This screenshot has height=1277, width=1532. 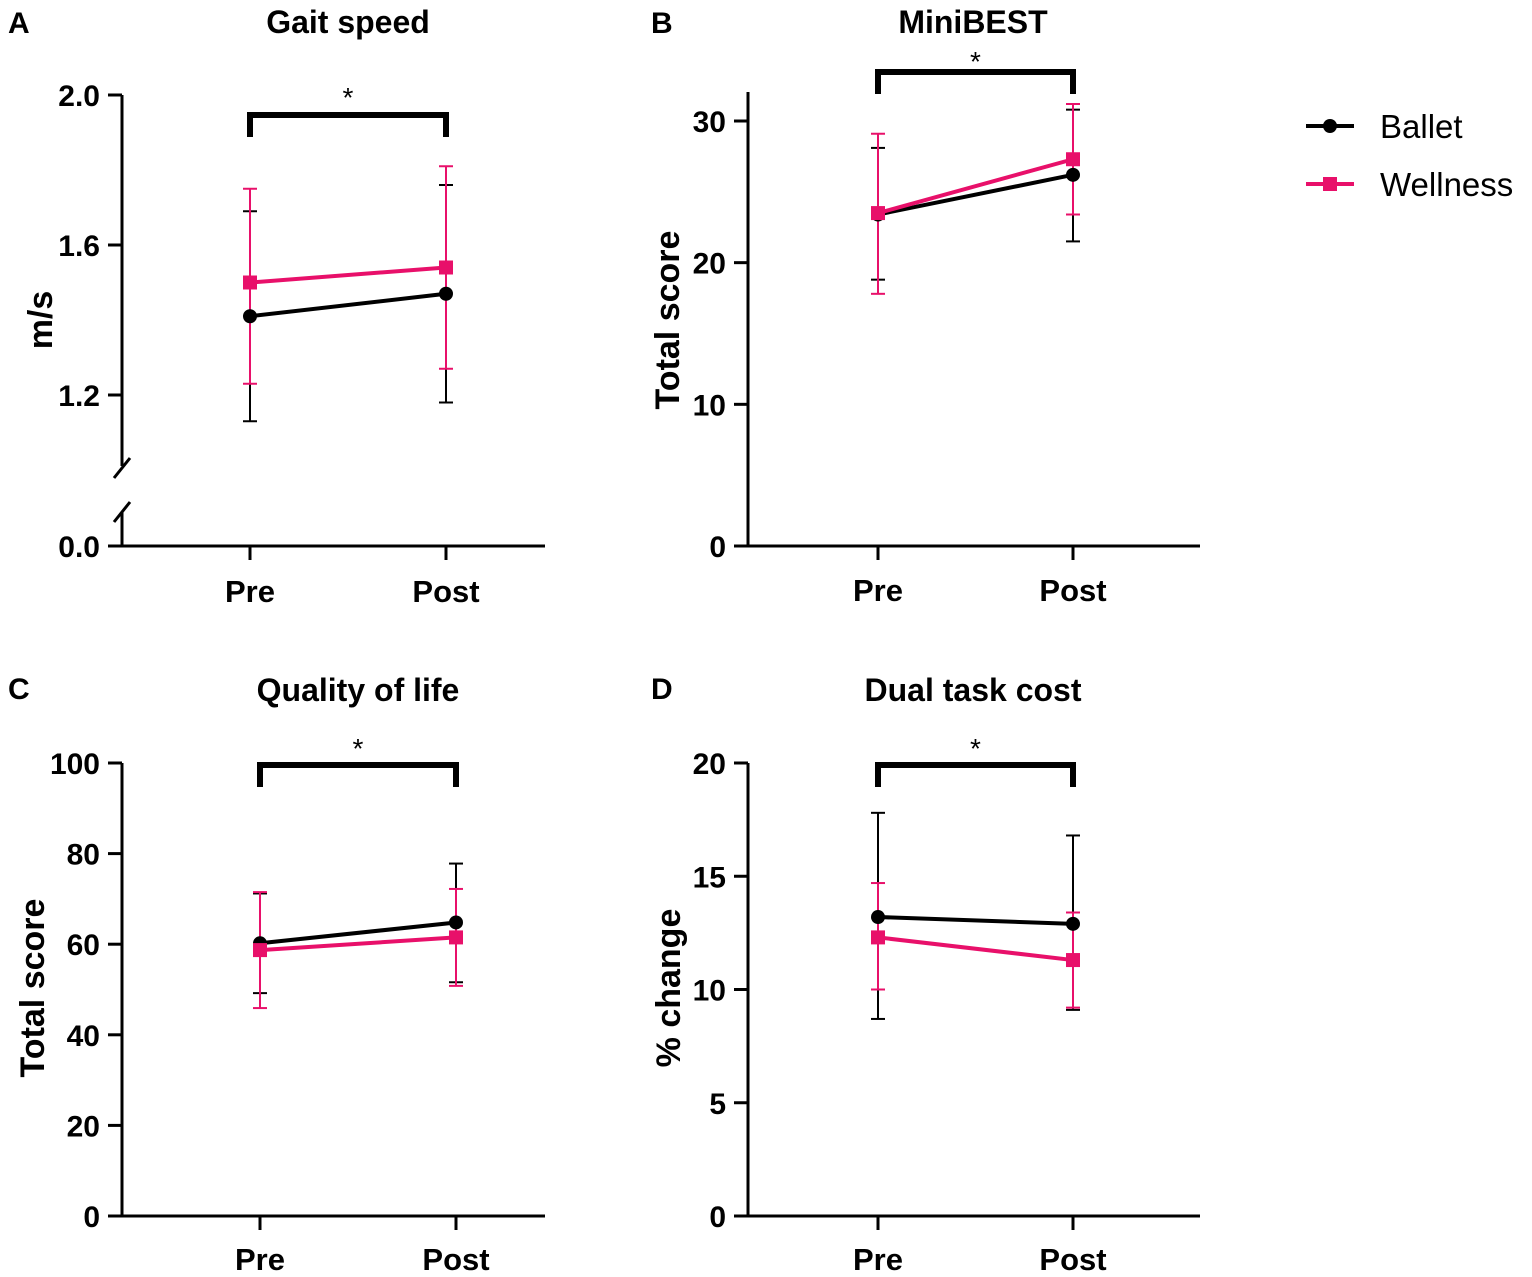 I want to click on y-tick-label: 30, so click(x=709, y=122).